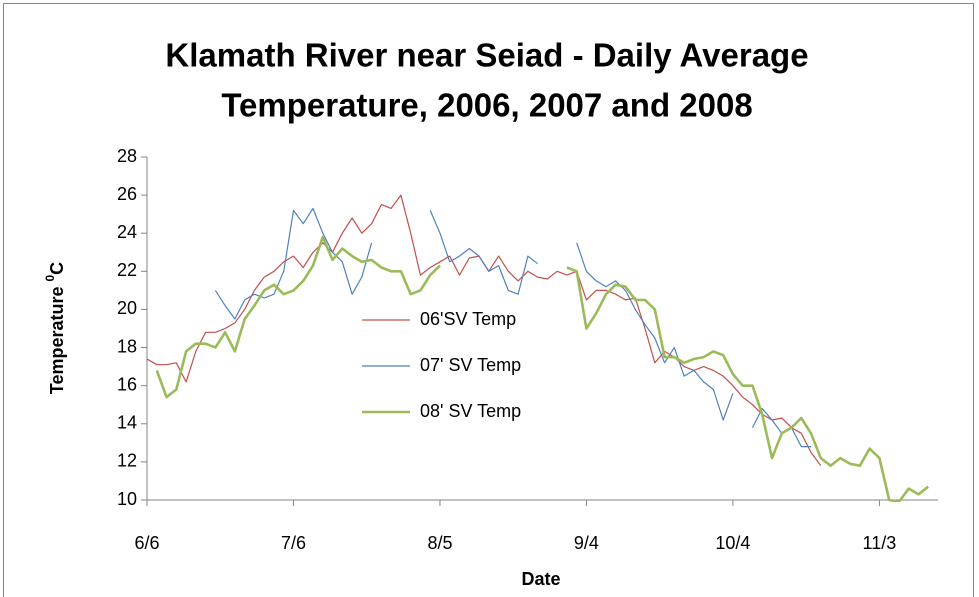 Image resolution: width=979 pixels, height=597 pixels. Describe the element at coordinates (540, 579) in the screenshot. I see `x-axis-label: Date` at that location.